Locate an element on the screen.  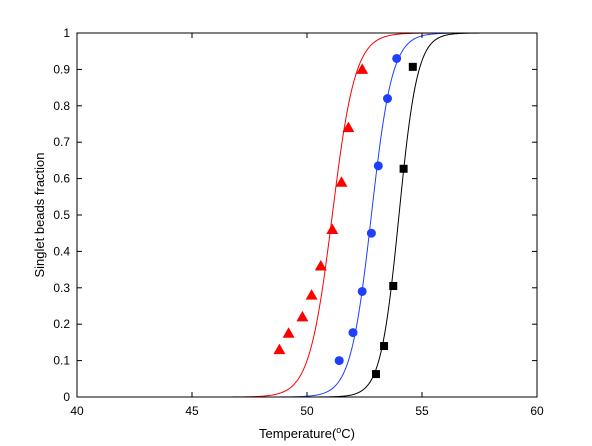
y-tick-label: 1 is located at coordinates (66, 33).